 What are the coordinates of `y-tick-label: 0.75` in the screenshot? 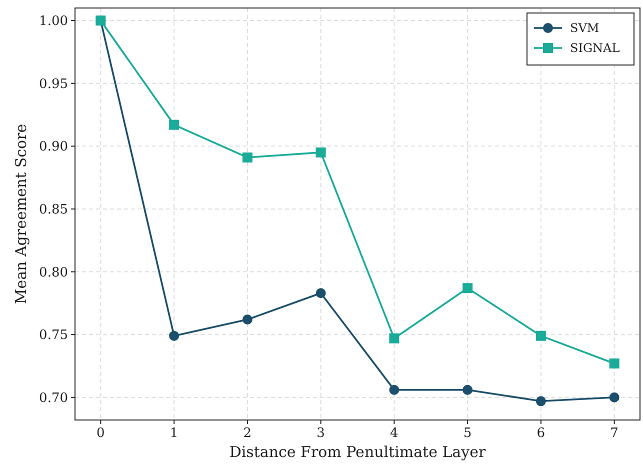 It's located at (53, 336).